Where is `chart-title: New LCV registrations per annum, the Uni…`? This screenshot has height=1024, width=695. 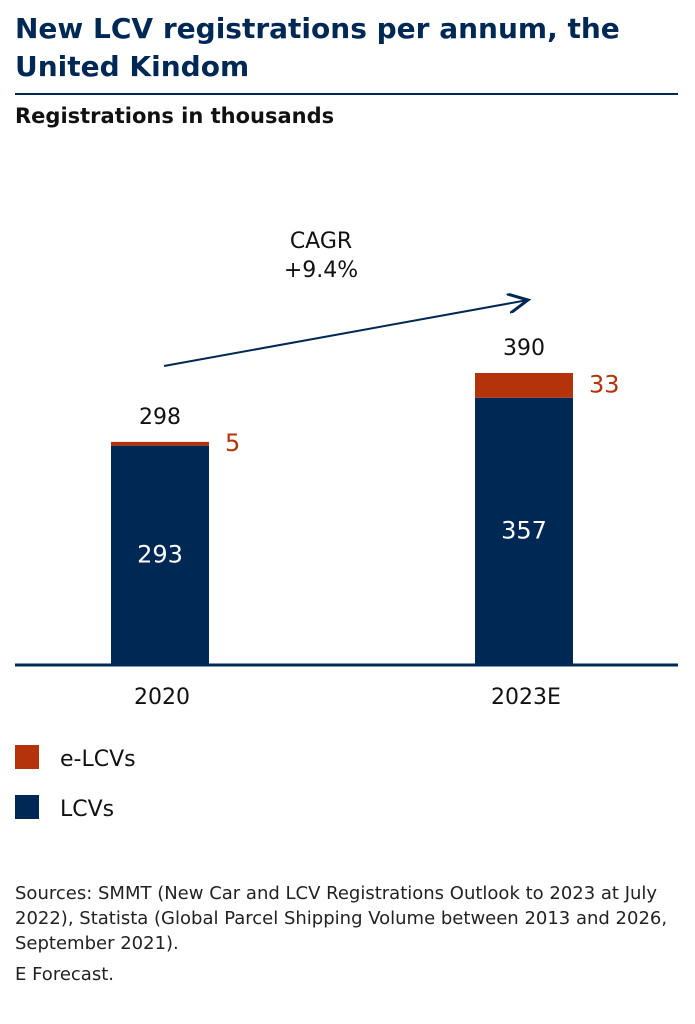 chart-title: New LCV registrations per annum, the Uni… is located at coordinates (317, 47).